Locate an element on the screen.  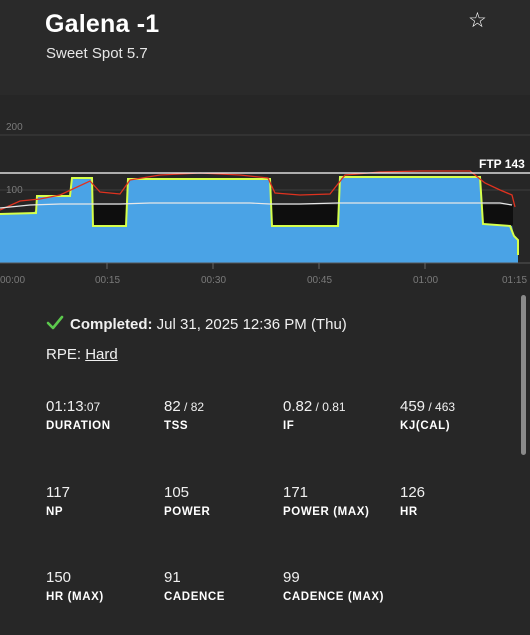
stat-value: 126 is located at coordinates (413, 492).